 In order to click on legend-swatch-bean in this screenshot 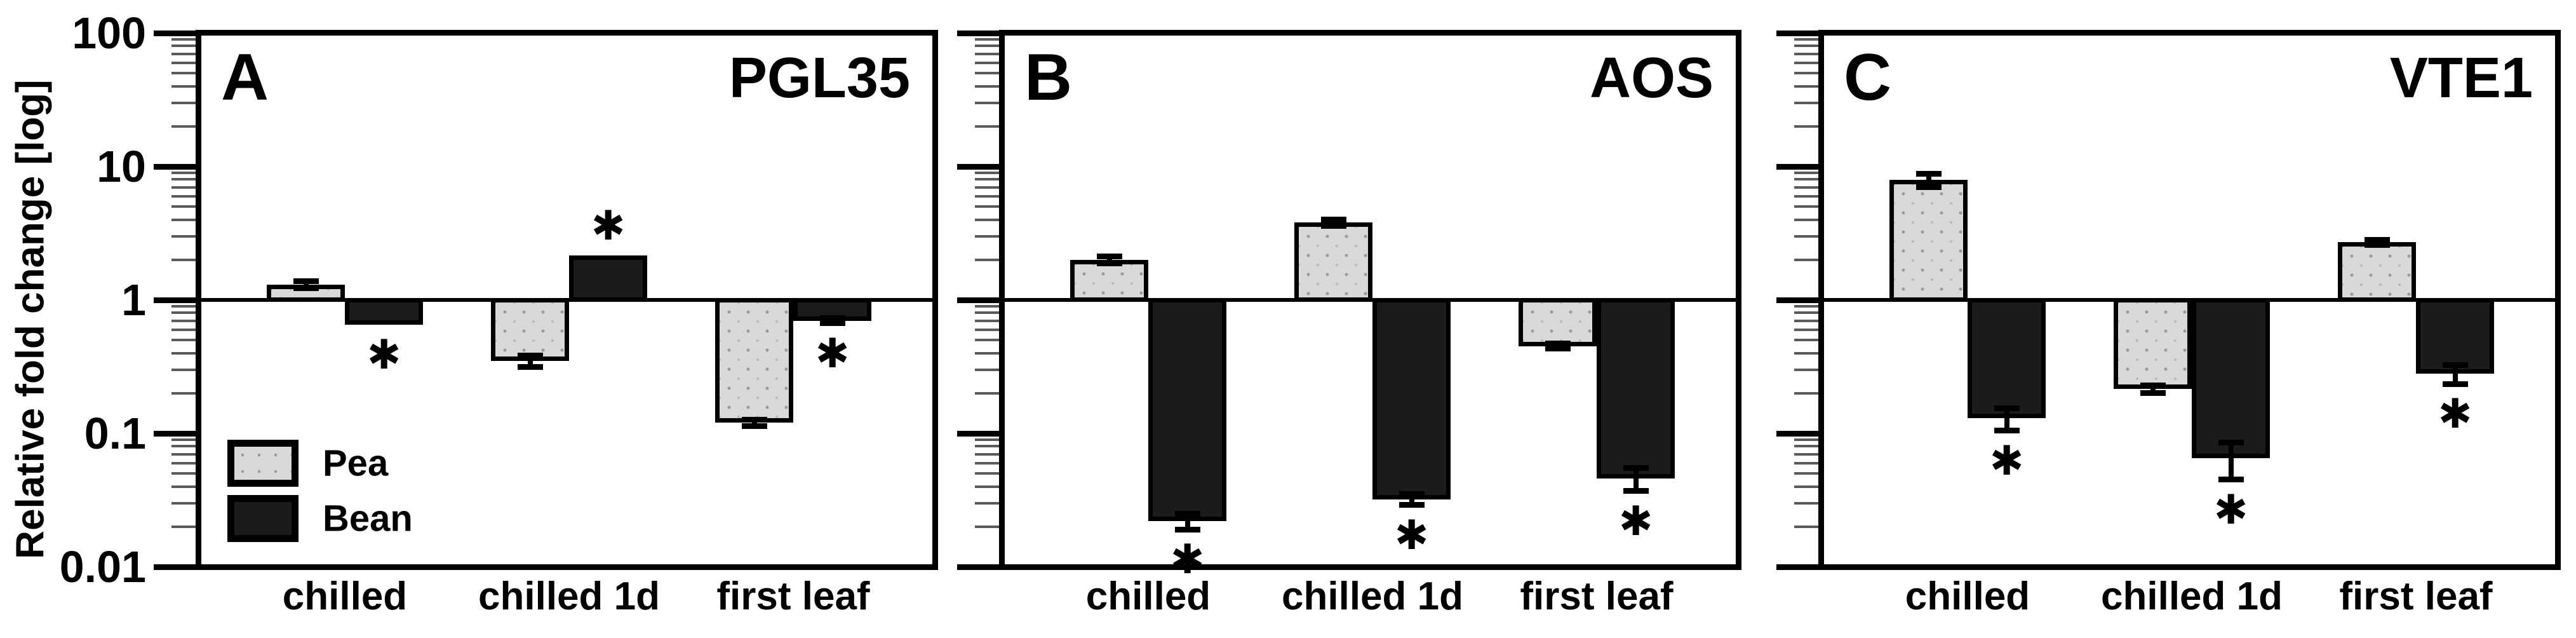, I will do `click(263, 518)`.